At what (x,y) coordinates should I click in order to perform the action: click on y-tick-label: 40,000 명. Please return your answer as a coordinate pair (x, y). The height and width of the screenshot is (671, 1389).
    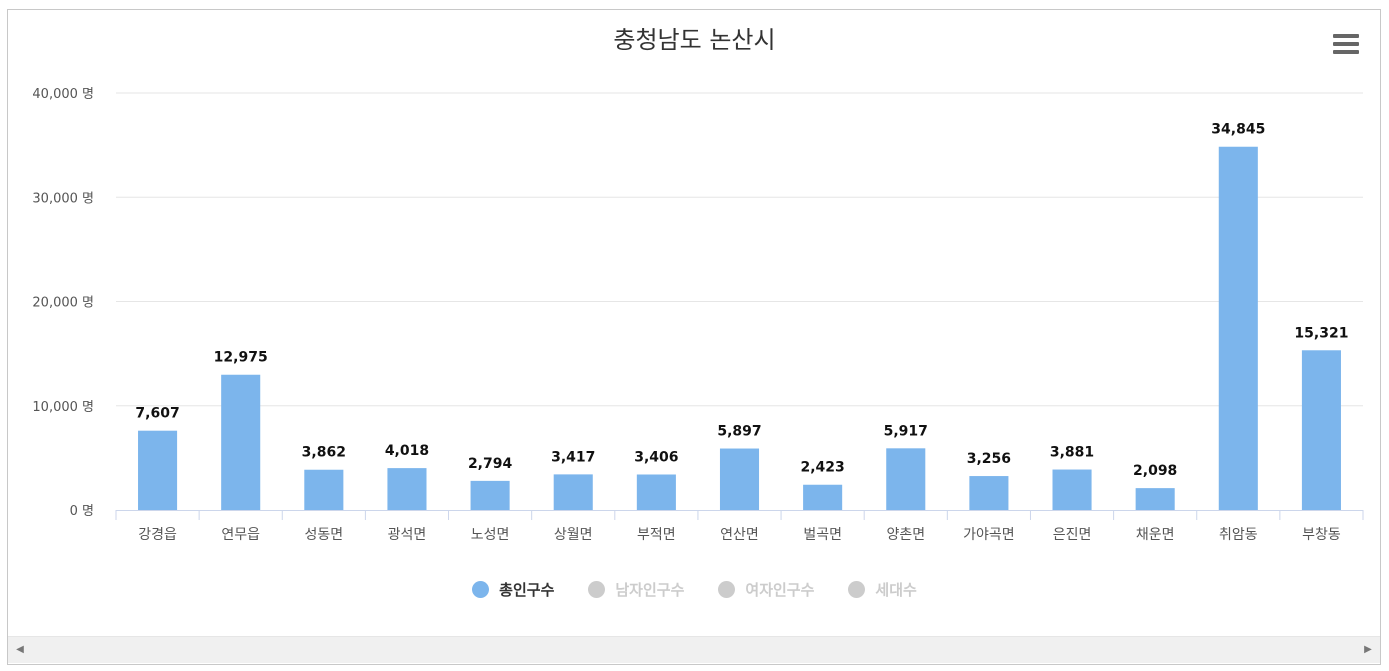
    Looking at the image, I should click on (63, 94).